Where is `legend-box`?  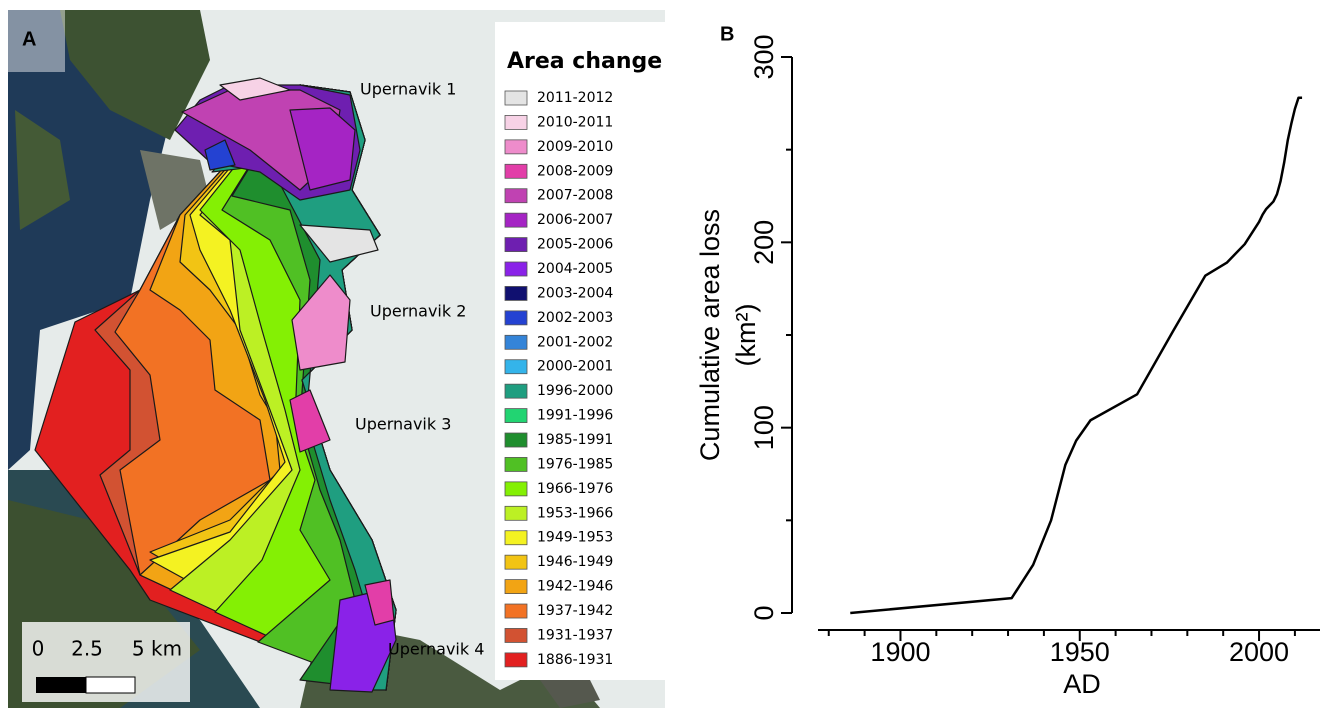
legend-box is located at coordinates (580, 351).